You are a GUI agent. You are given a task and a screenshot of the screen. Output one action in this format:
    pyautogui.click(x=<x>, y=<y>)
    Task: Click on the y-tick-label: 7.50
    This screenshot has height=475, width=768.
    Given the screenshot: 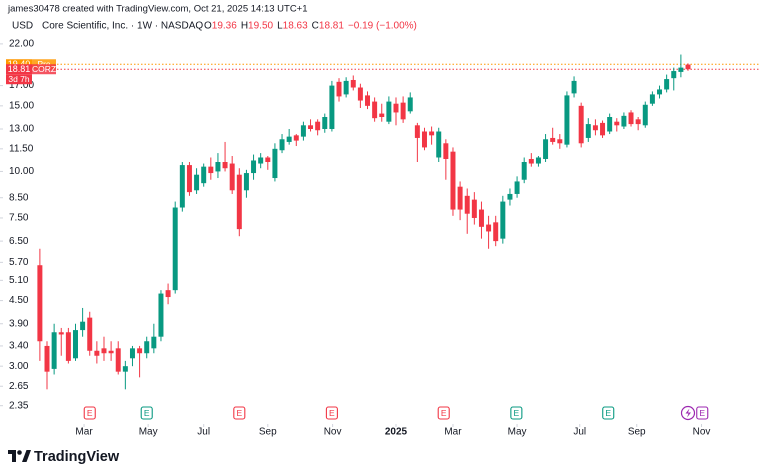 What is the action you would take?
    pyautogui.click(x=19, y=218)
    